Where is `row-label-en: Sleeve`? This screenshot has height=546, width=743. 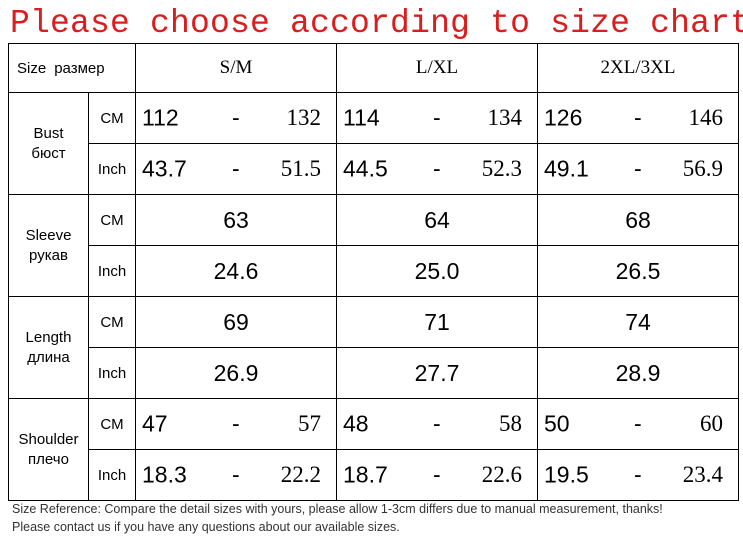 row-label-en: Sleeve is located at coordinates (48, 235).